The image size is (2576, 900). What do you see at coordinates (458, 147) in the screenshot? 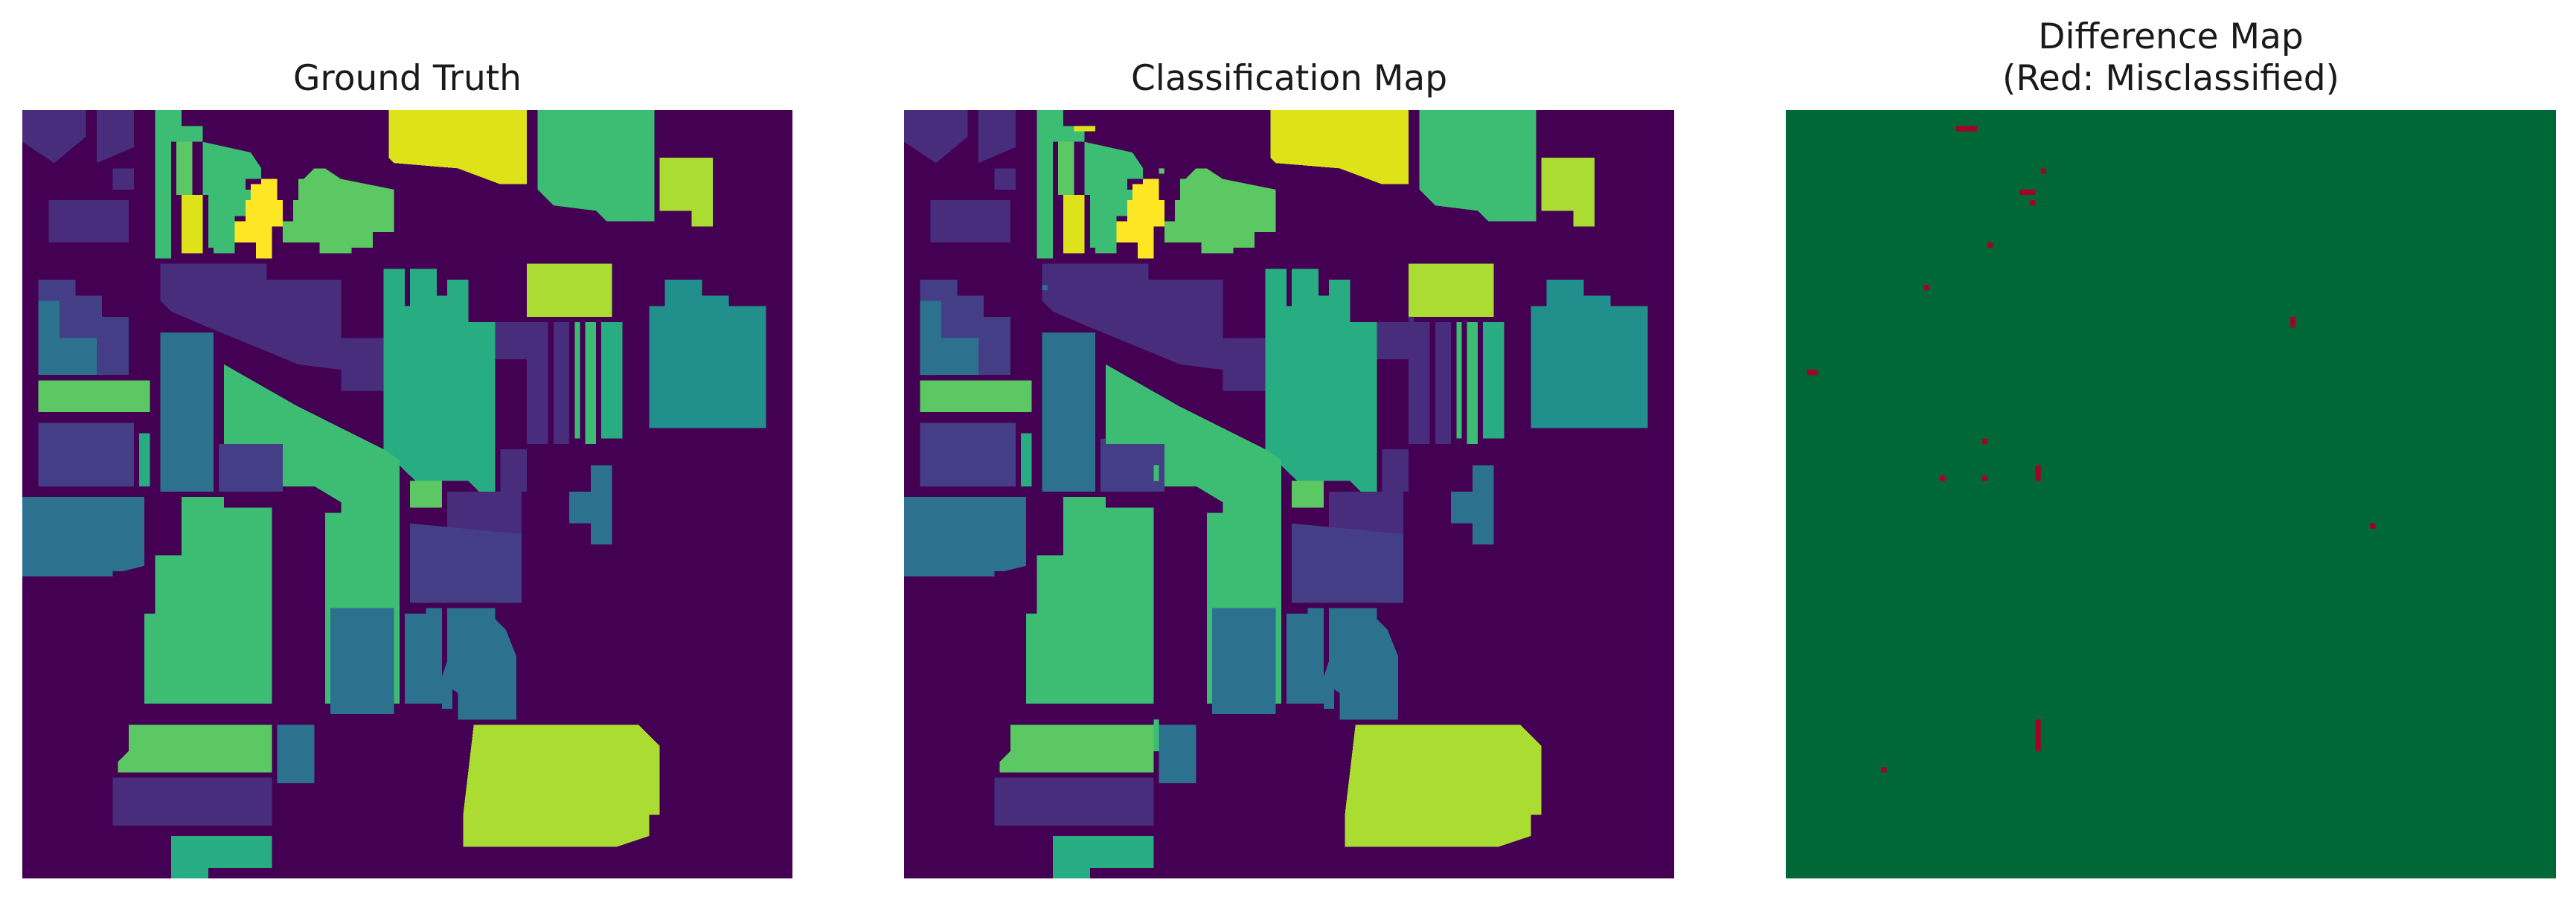
I see `class-region-c8` at bounding box center [458, 147].